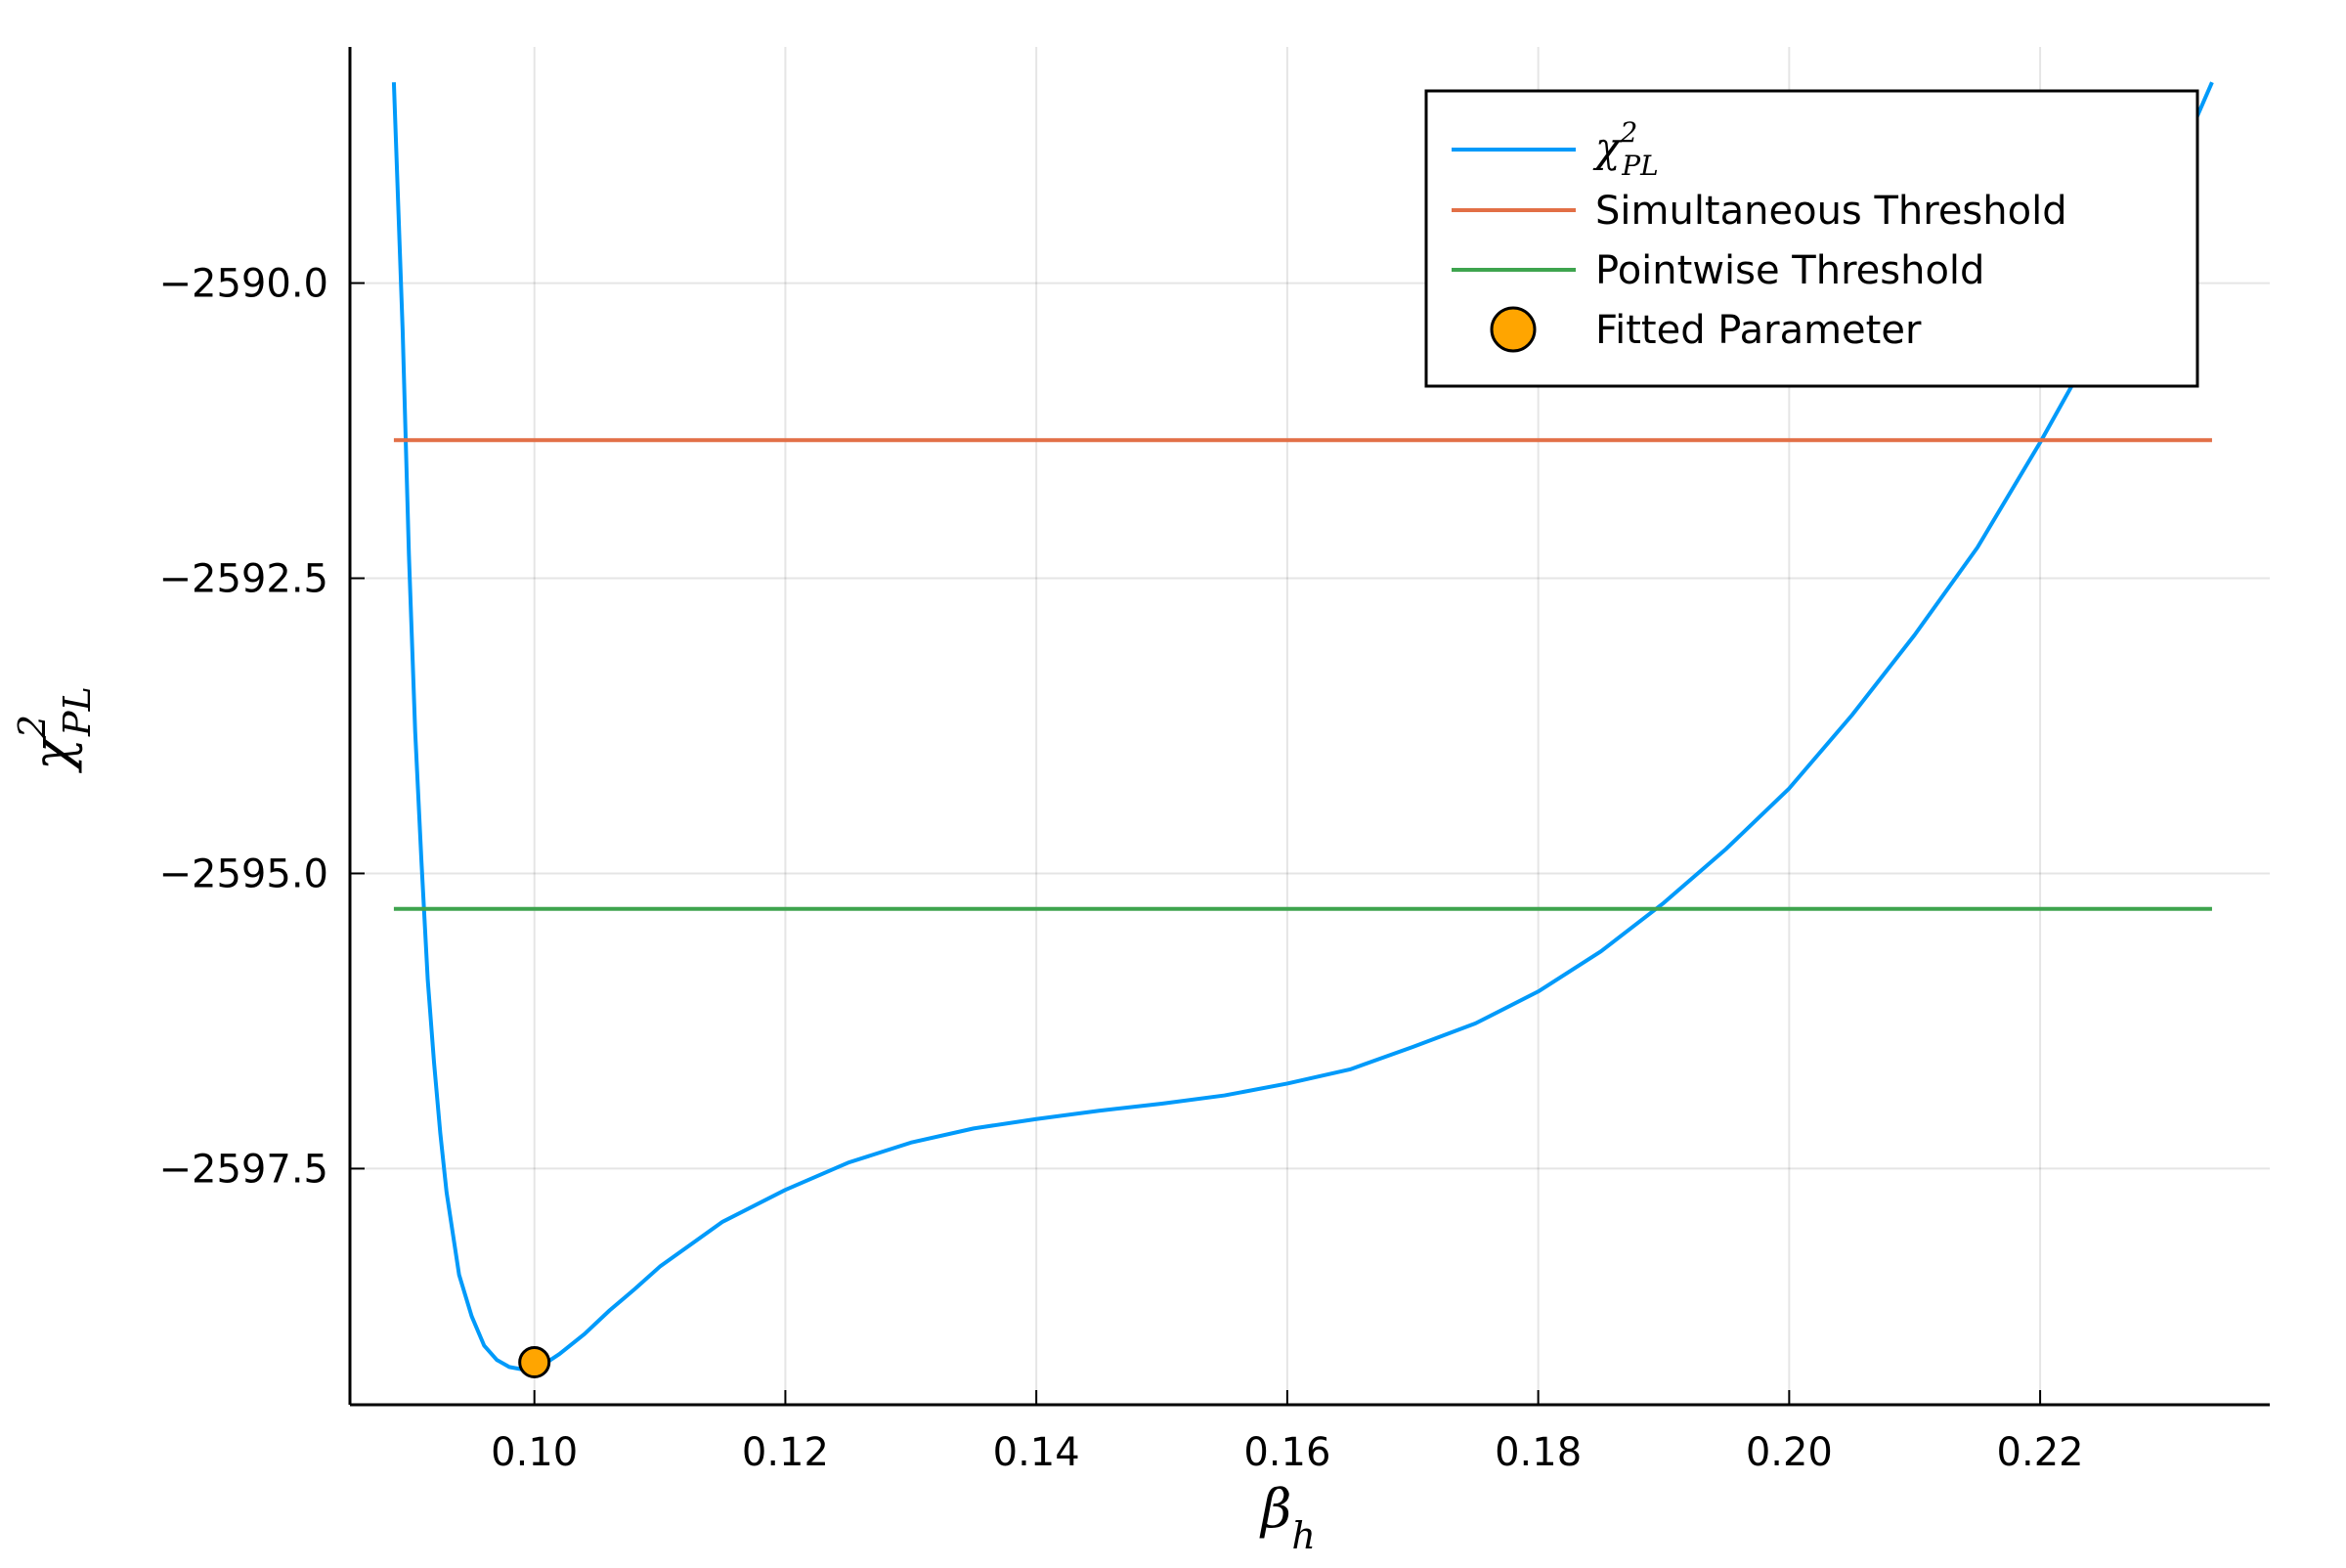  Describe the element at coordinates (534, 1362) in the screenshot. I see `fitted-parameter-point` at that location.